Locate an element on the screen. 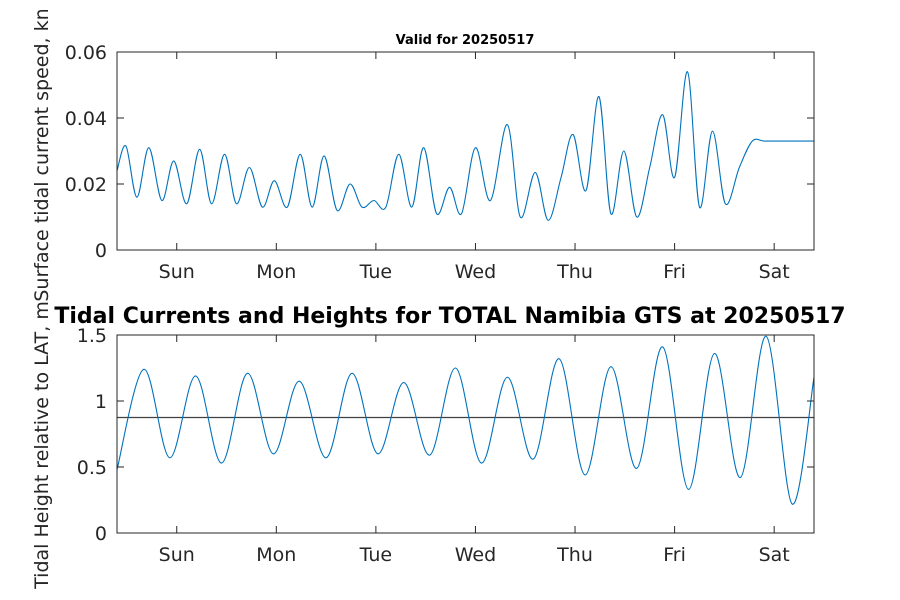 Image resolution: width=900 pixels, height=600 pixels. y-axis-label: Tidal Height relative to LAT, m is located at coordinates (42, 445).